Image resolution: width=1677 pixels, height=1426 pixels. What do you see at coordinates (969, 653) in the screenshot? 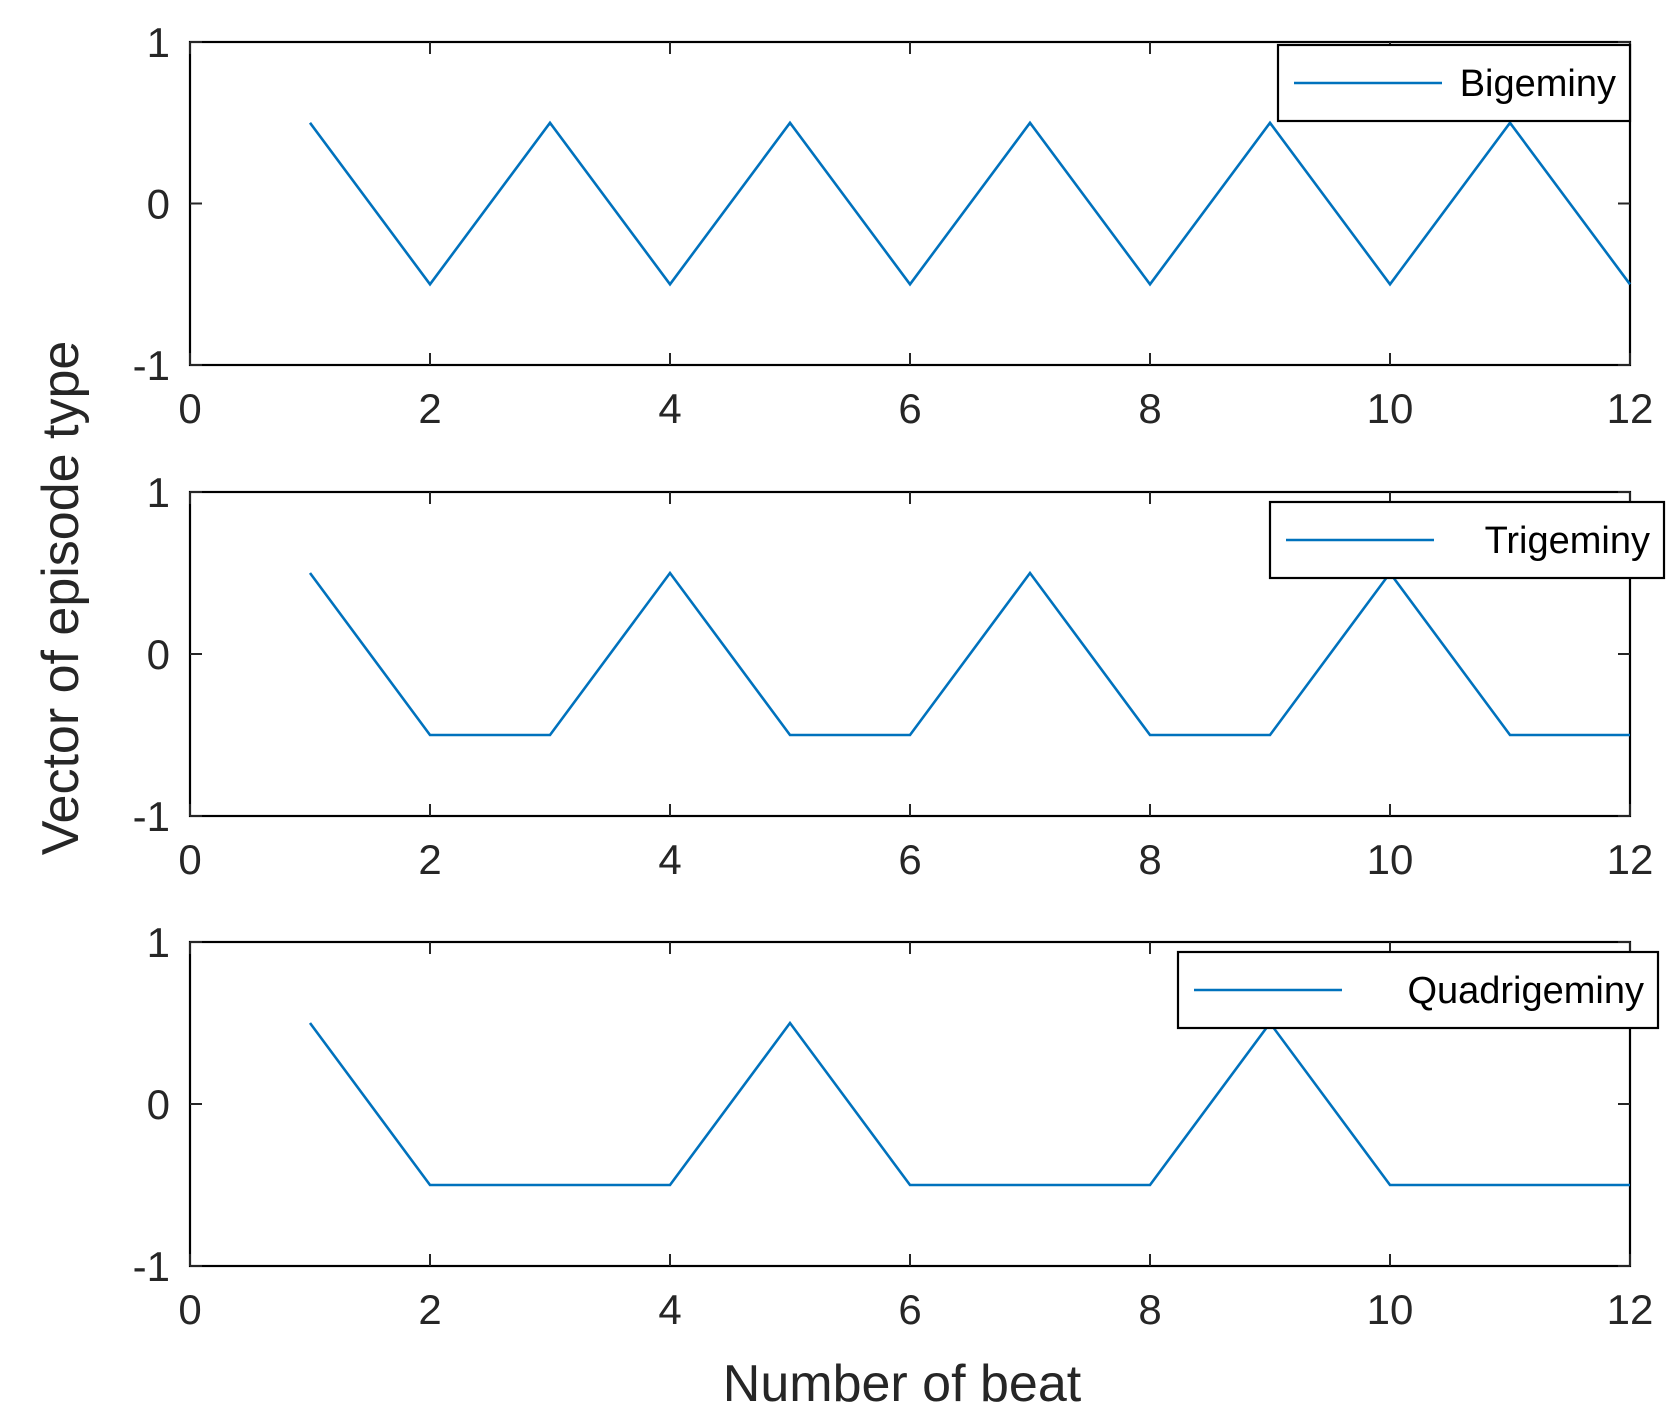
I see `series-line-trigeminy` at bounding box center [969, 653].